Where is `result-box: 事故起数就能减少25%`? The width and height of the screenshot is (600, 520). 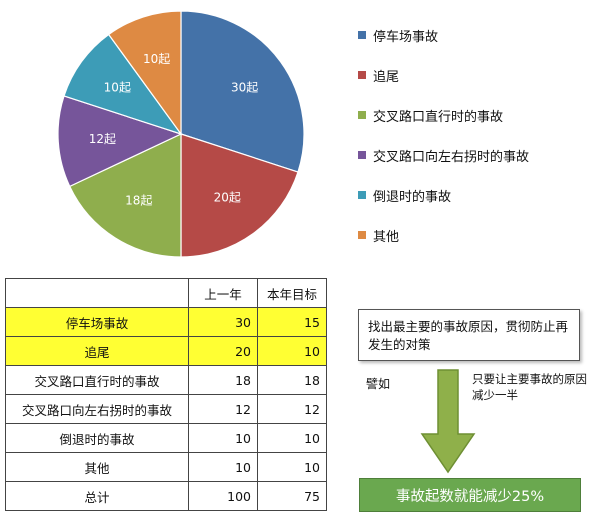
result-box: 事故起数就能减少25% is located at coordinates (470, 495).